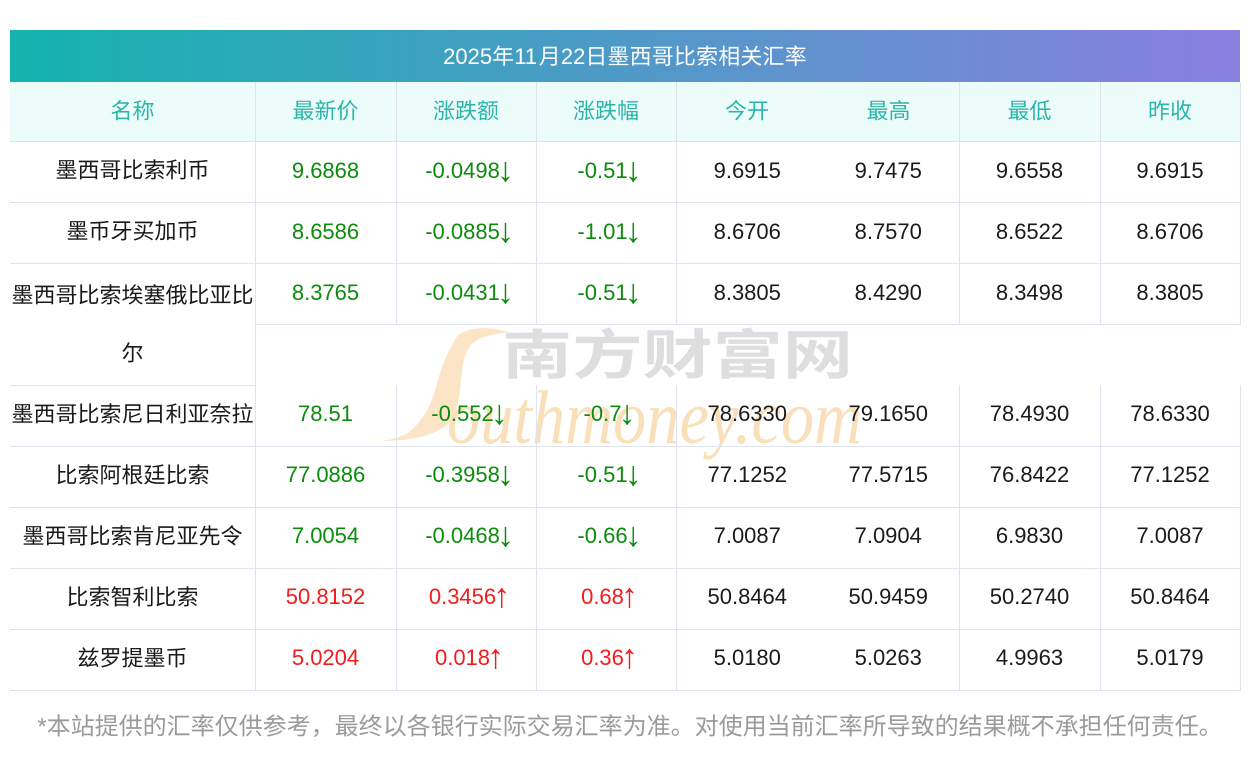 This screenshot has width=1250, height=757. What do you see at coordinates (573, 56) in the screenshot?
I see `svg-text: 22` at bounding box center [573, 56].